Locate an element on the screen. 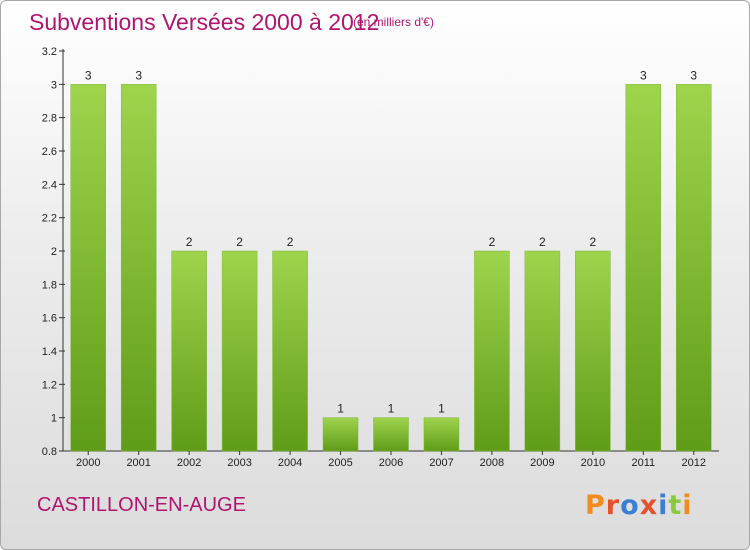  y-tick-label: 1.8 is located at coordinates (49, 285).